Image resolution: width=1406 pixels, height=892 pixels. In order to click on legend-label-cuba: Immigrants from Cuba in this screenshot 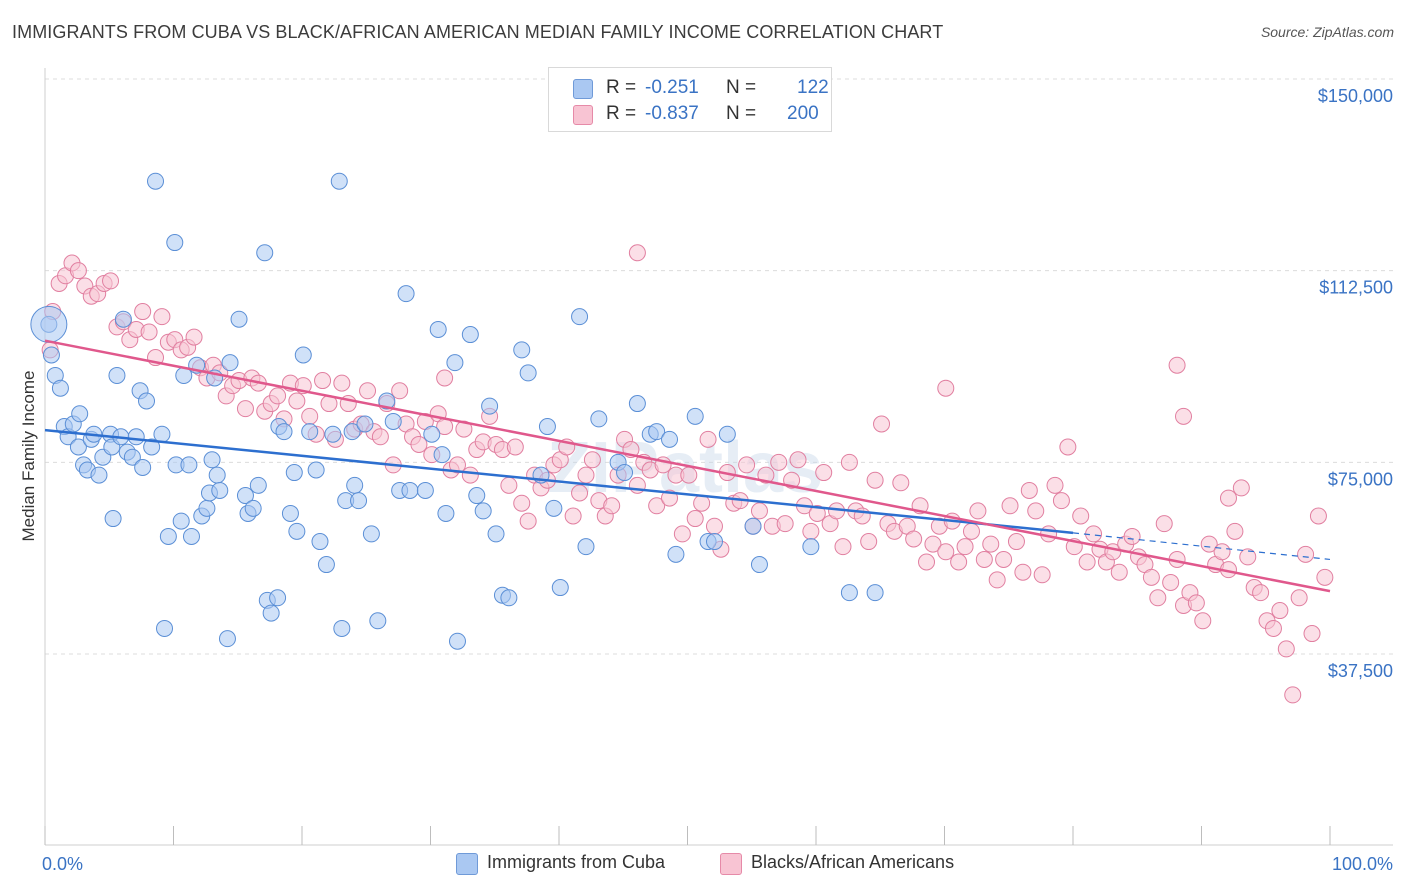, I will do `click(576, 862)`.